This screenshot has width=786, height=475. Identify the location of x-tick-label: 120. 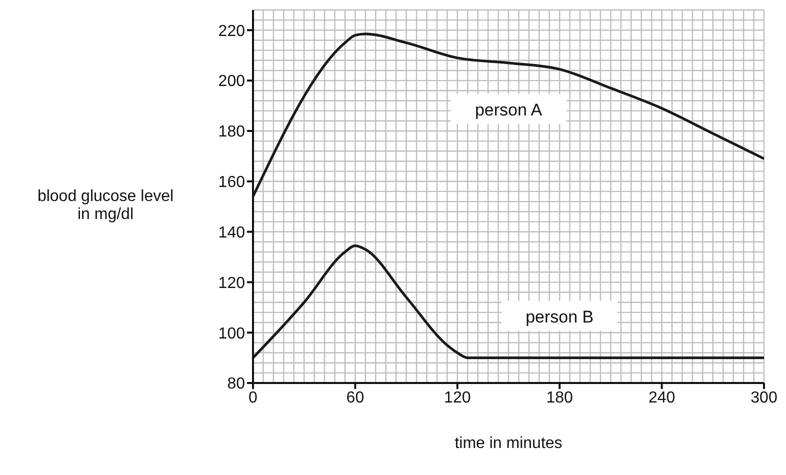
(457, 397).